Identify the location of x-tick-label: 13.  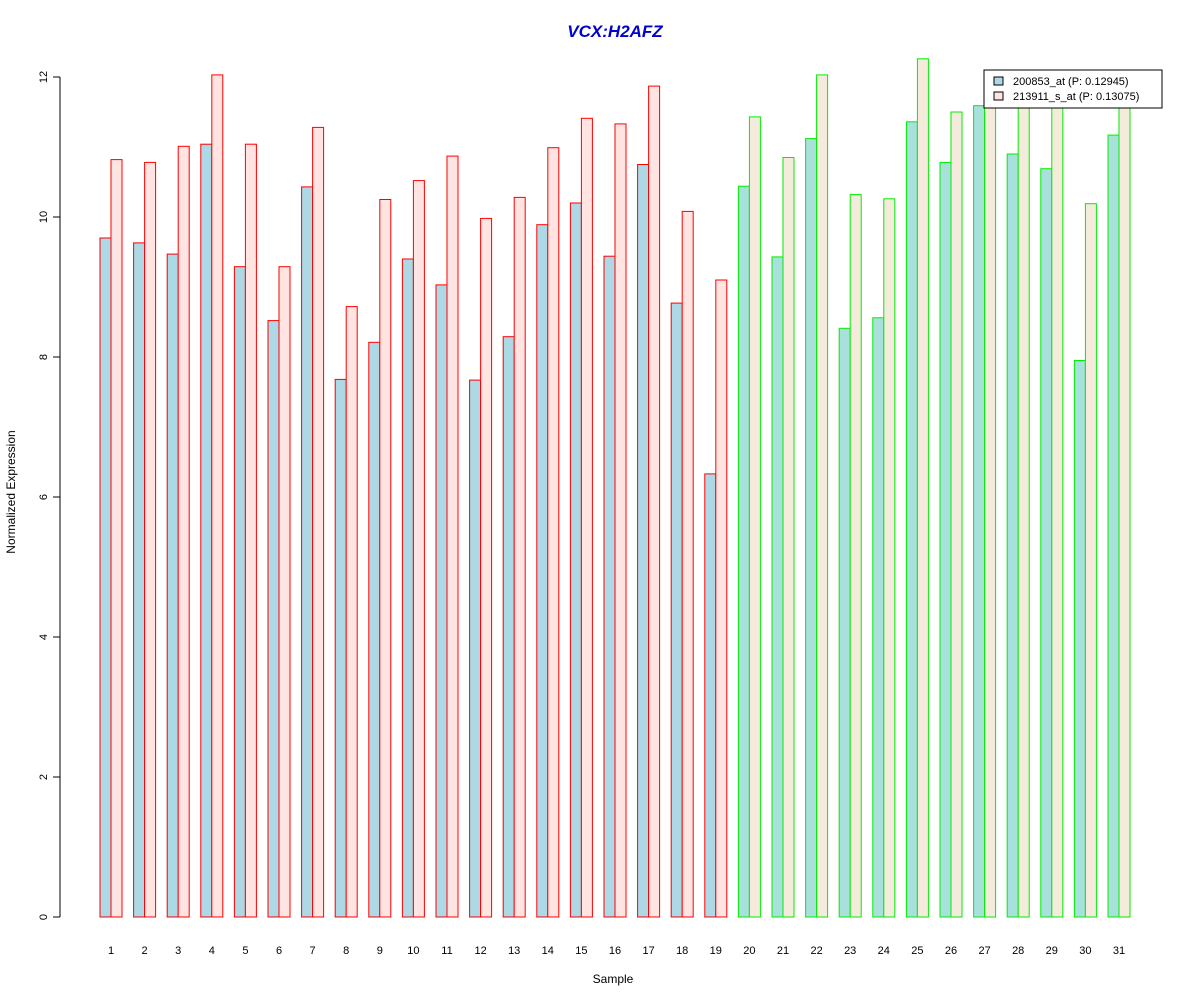
(514, 951).